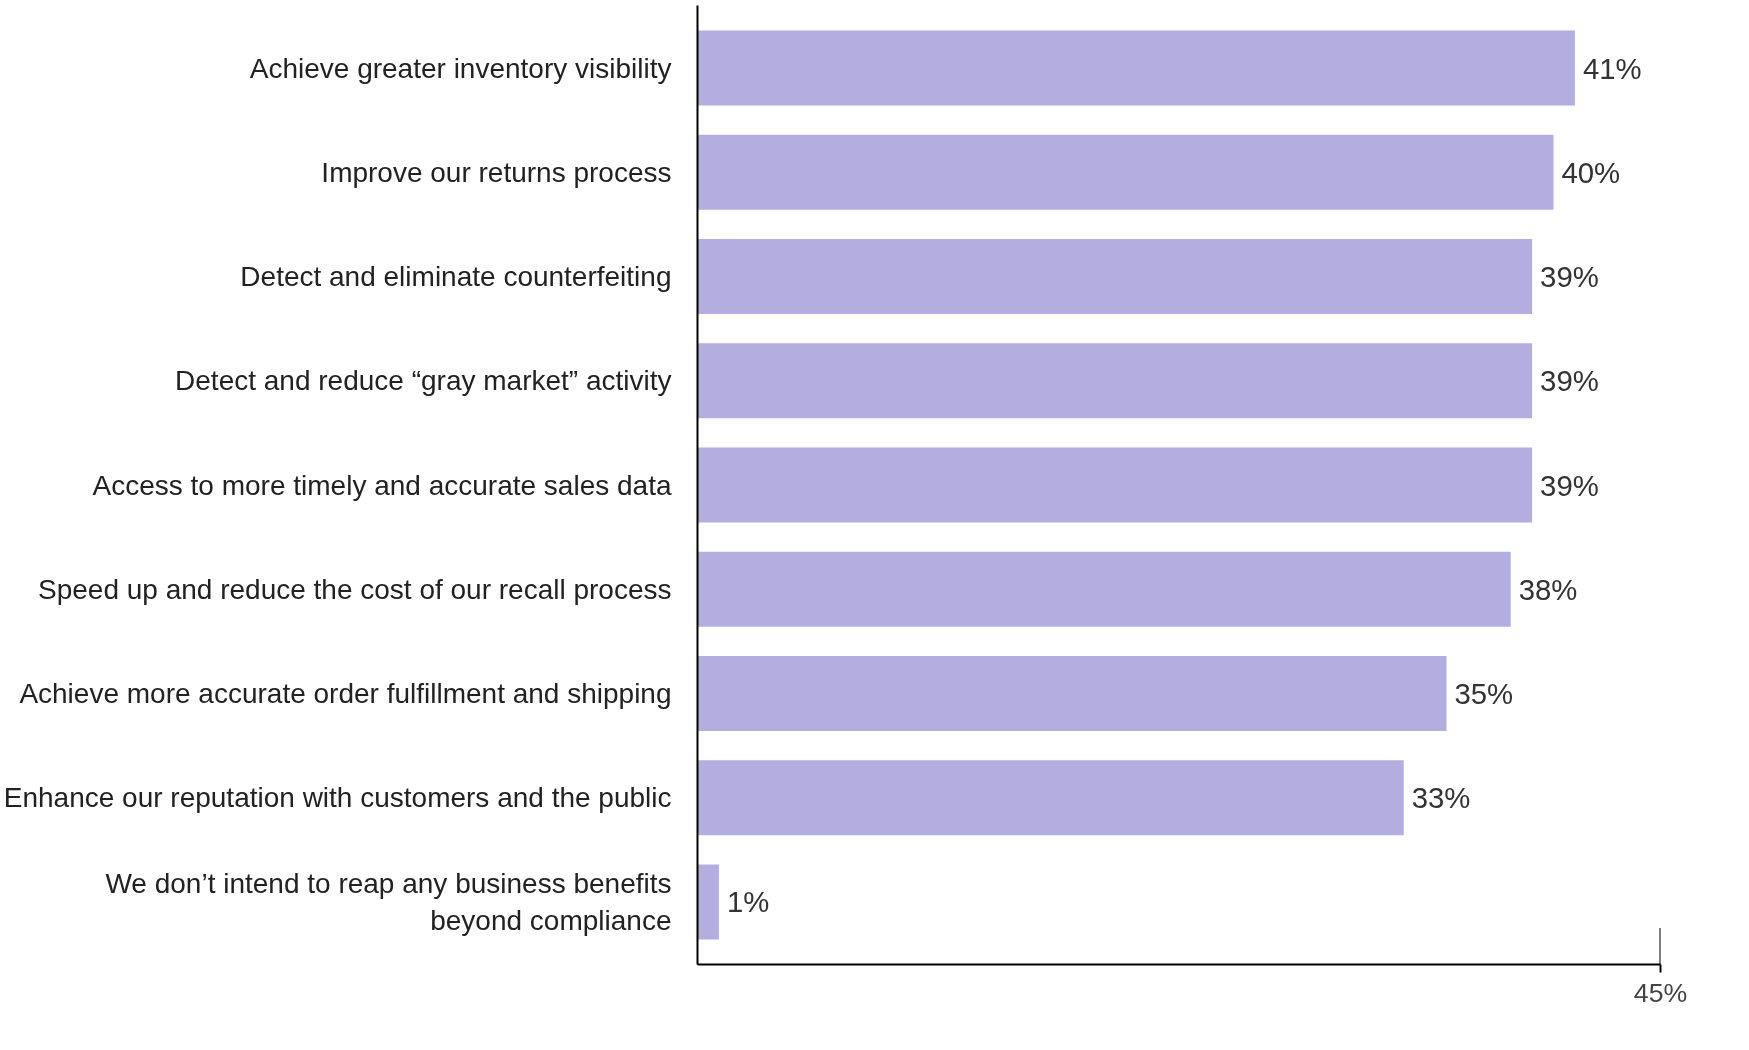 The image size is (1749, 1050). Describe the element at coordinates (388, 902) in the screenshot. I see `y-tick-label: We don’t intend to reap any business benefits beyond compliance` at that location.